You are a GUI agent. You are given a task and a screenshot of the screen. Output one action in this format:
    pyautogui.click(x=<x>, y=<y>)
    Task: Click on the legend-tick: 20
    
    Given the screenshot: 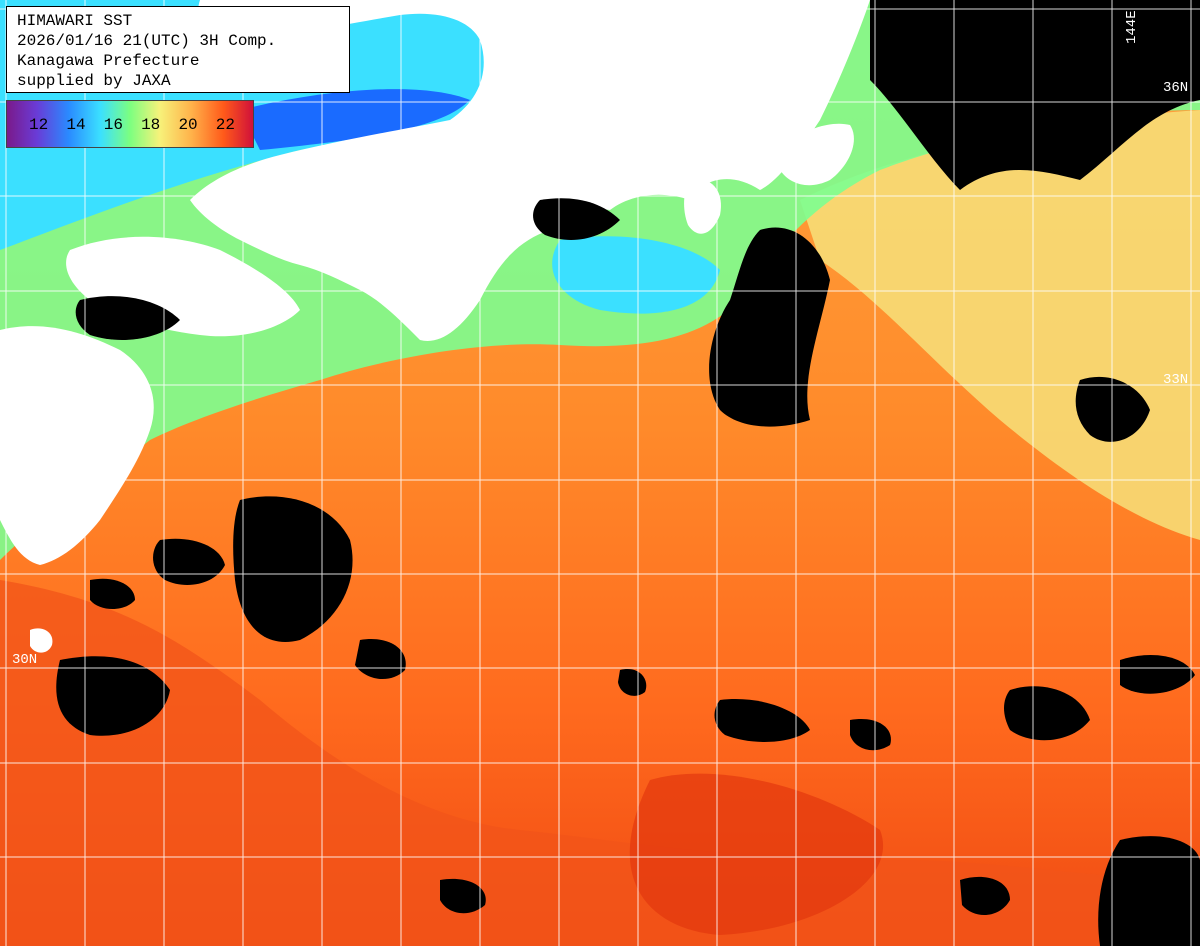 What is the action you would take?
    pyautogui.click(x=188, y=125)
    